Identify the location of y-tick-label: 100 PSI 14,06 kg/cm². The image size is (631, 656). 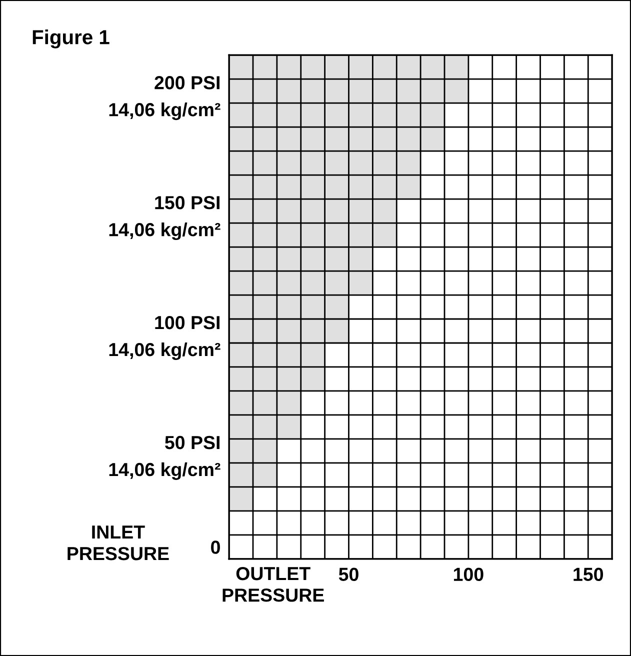
(164, 338).